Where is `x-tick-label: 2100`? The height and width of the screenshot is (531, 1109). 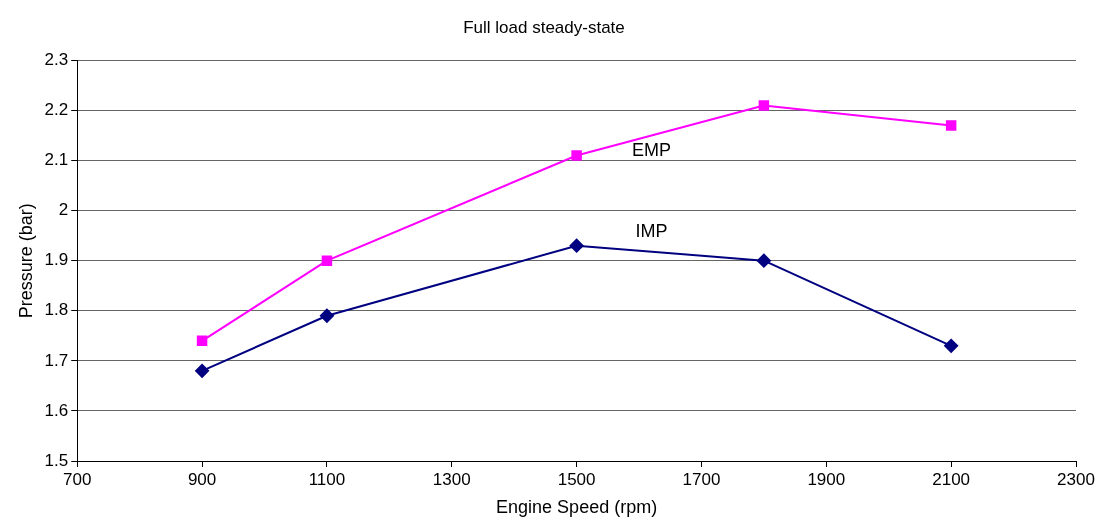 x-tick-label: 2100 is located at coordinates (951, 479).